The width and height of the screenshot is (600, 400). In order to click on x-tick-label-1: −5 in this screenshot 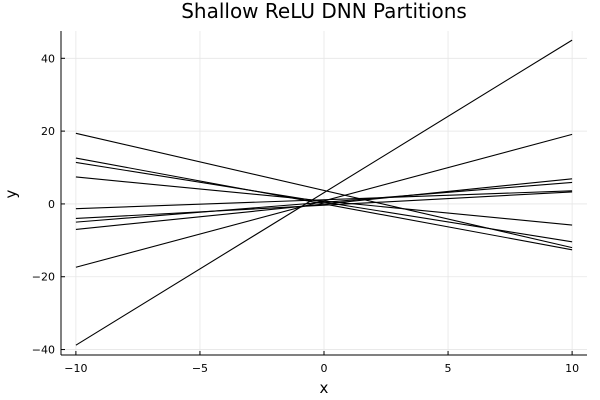, I will do `click(200, 368)`.